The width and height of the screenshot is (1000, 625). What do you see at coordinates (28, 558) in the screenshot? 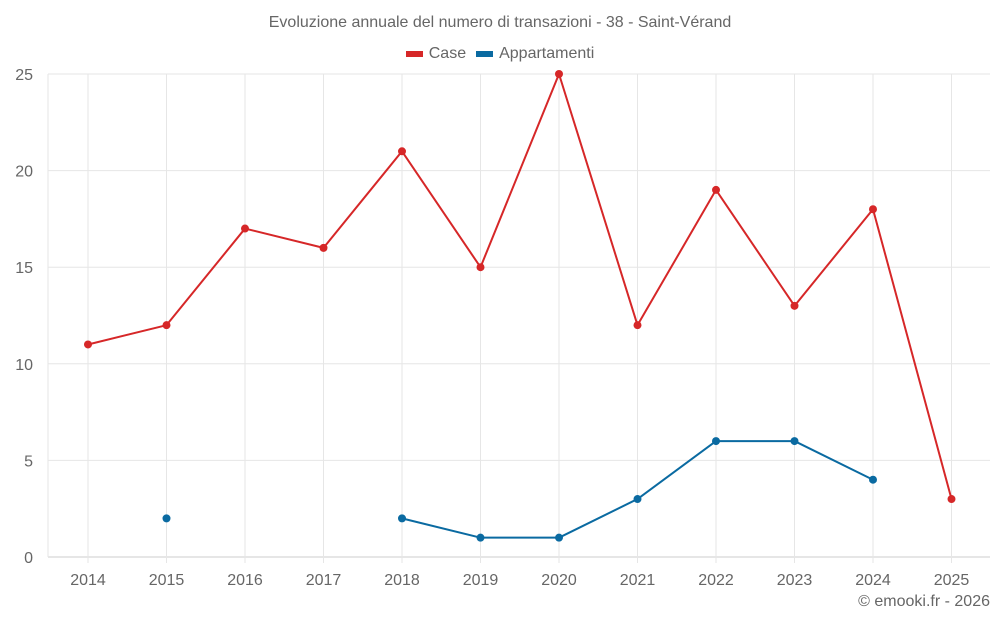
I see `y-tick-label: 0` at bounding box center [28, 558].